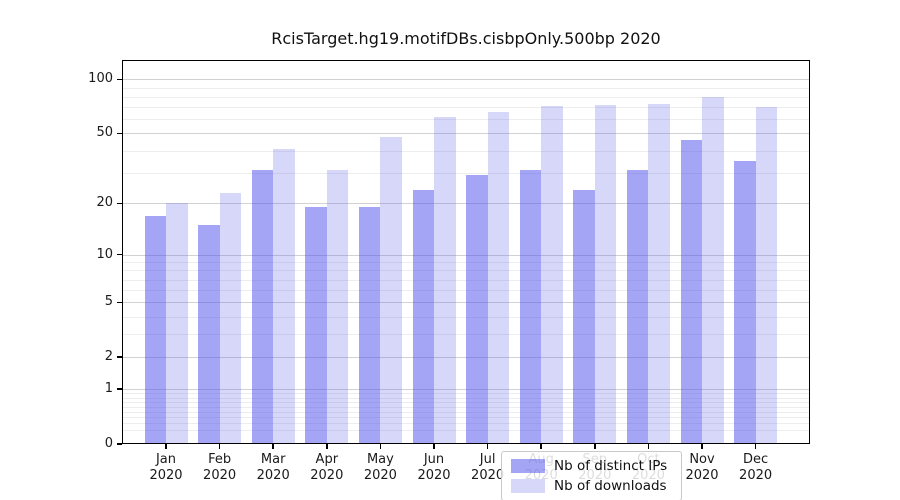  I want to click on y-tick-label-100: 100, so click(100, 79).